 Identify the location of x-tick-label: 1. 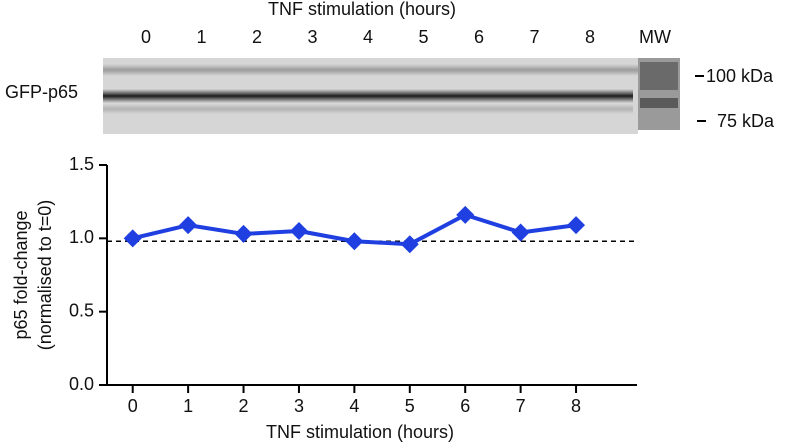
(188, 406).